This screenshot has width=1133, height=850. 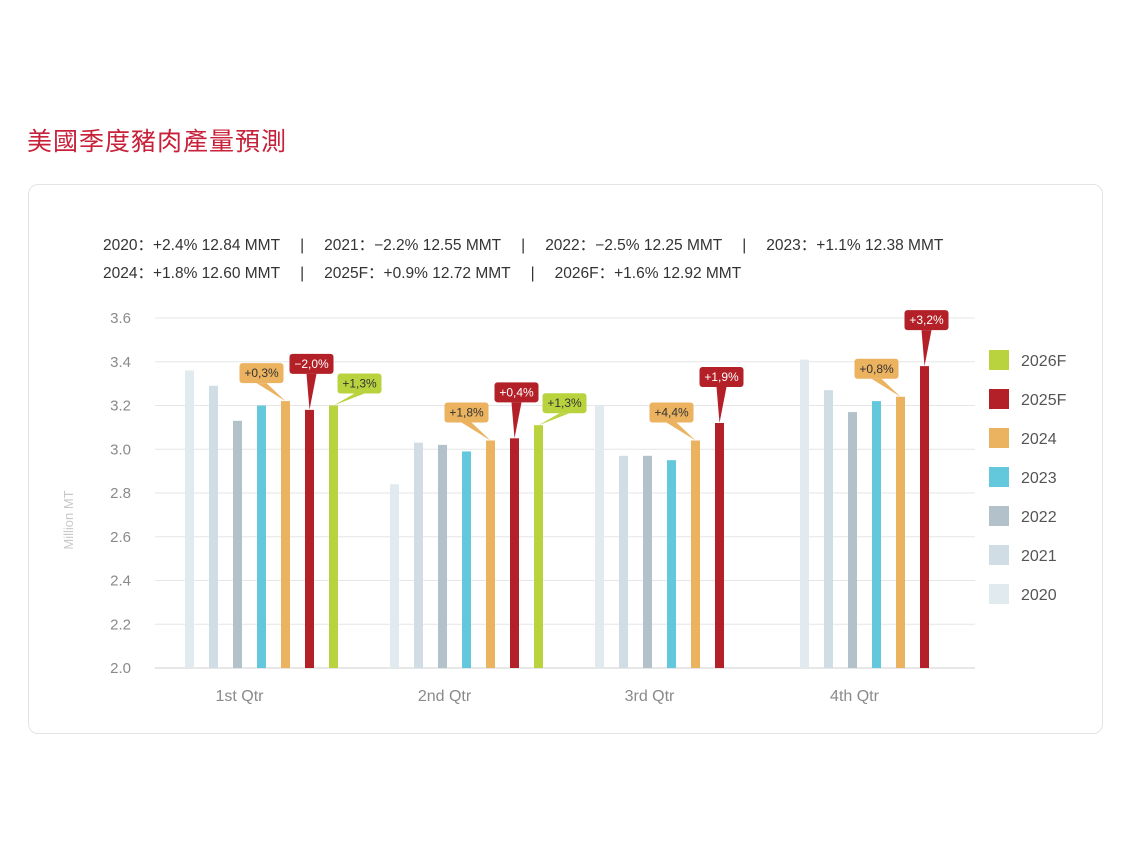 What do you see at coordinates (466, 559) in the screenshot?
I see `bar-2023-q2` at bounding box center [466, 559].